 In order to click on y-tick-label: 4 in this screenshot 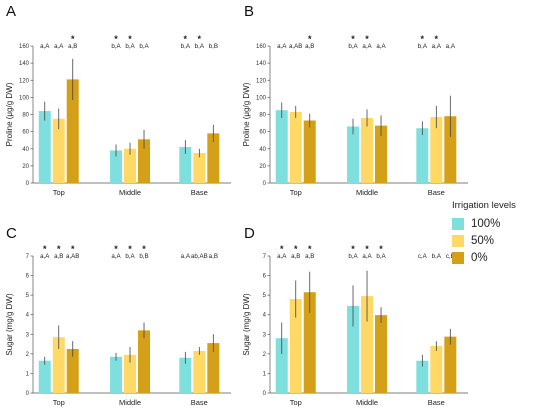, I will do `click(28, 316)`.